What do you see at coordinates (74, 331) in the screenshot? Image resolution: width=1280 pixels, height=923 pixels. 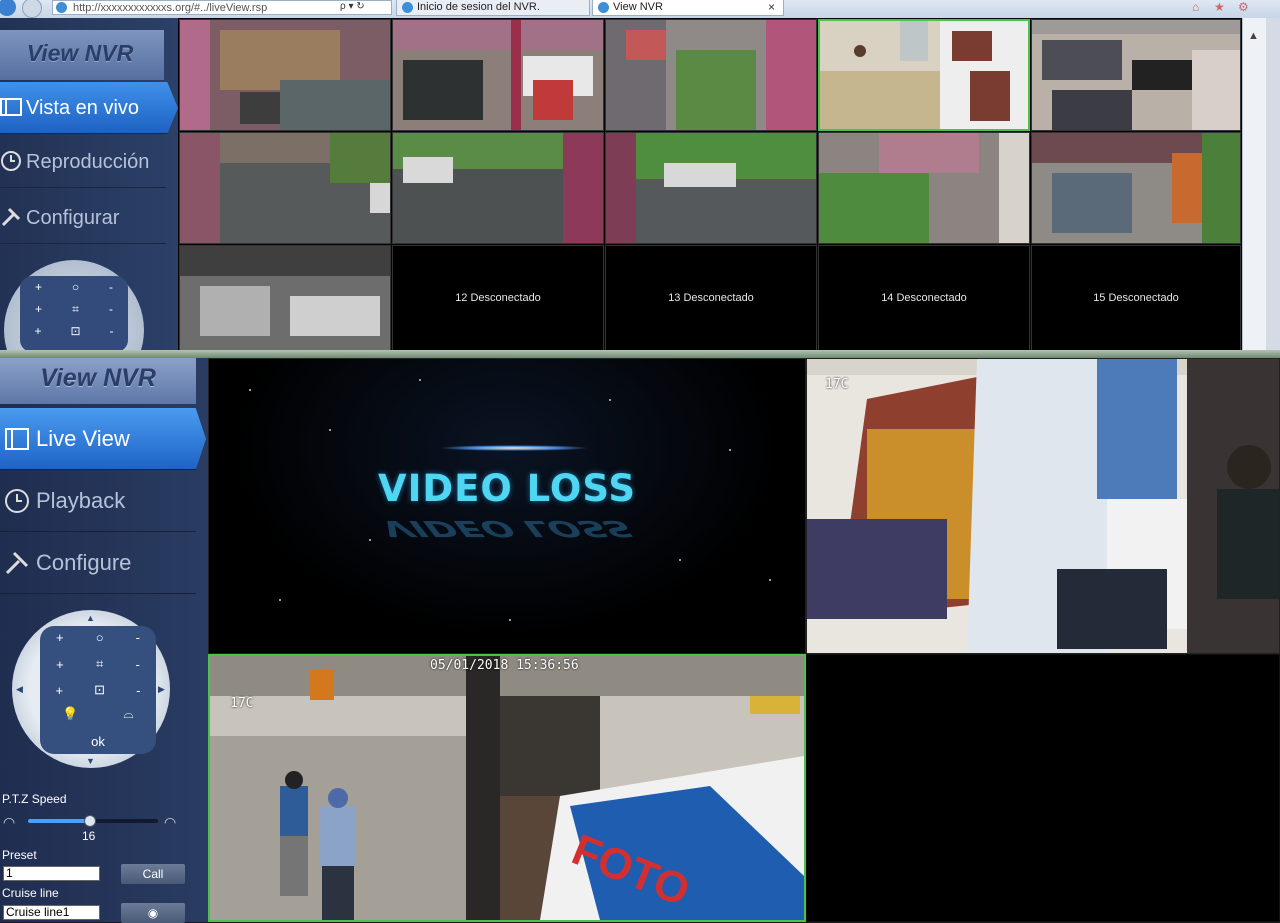 I see `top-ptz-row-focus: + ⊡ -` at bounding box center [74, 331].